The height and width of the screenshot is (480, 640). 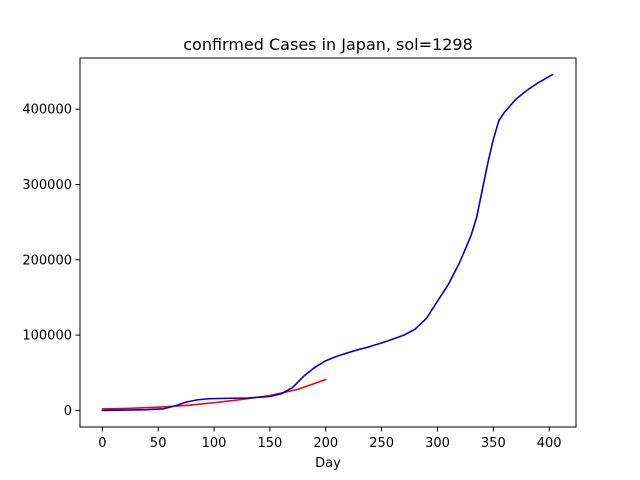 What do you see at coordinates (68, 411) in the screenshot?
I see `y-tick-label: 0` at bounding box center [68, 411].